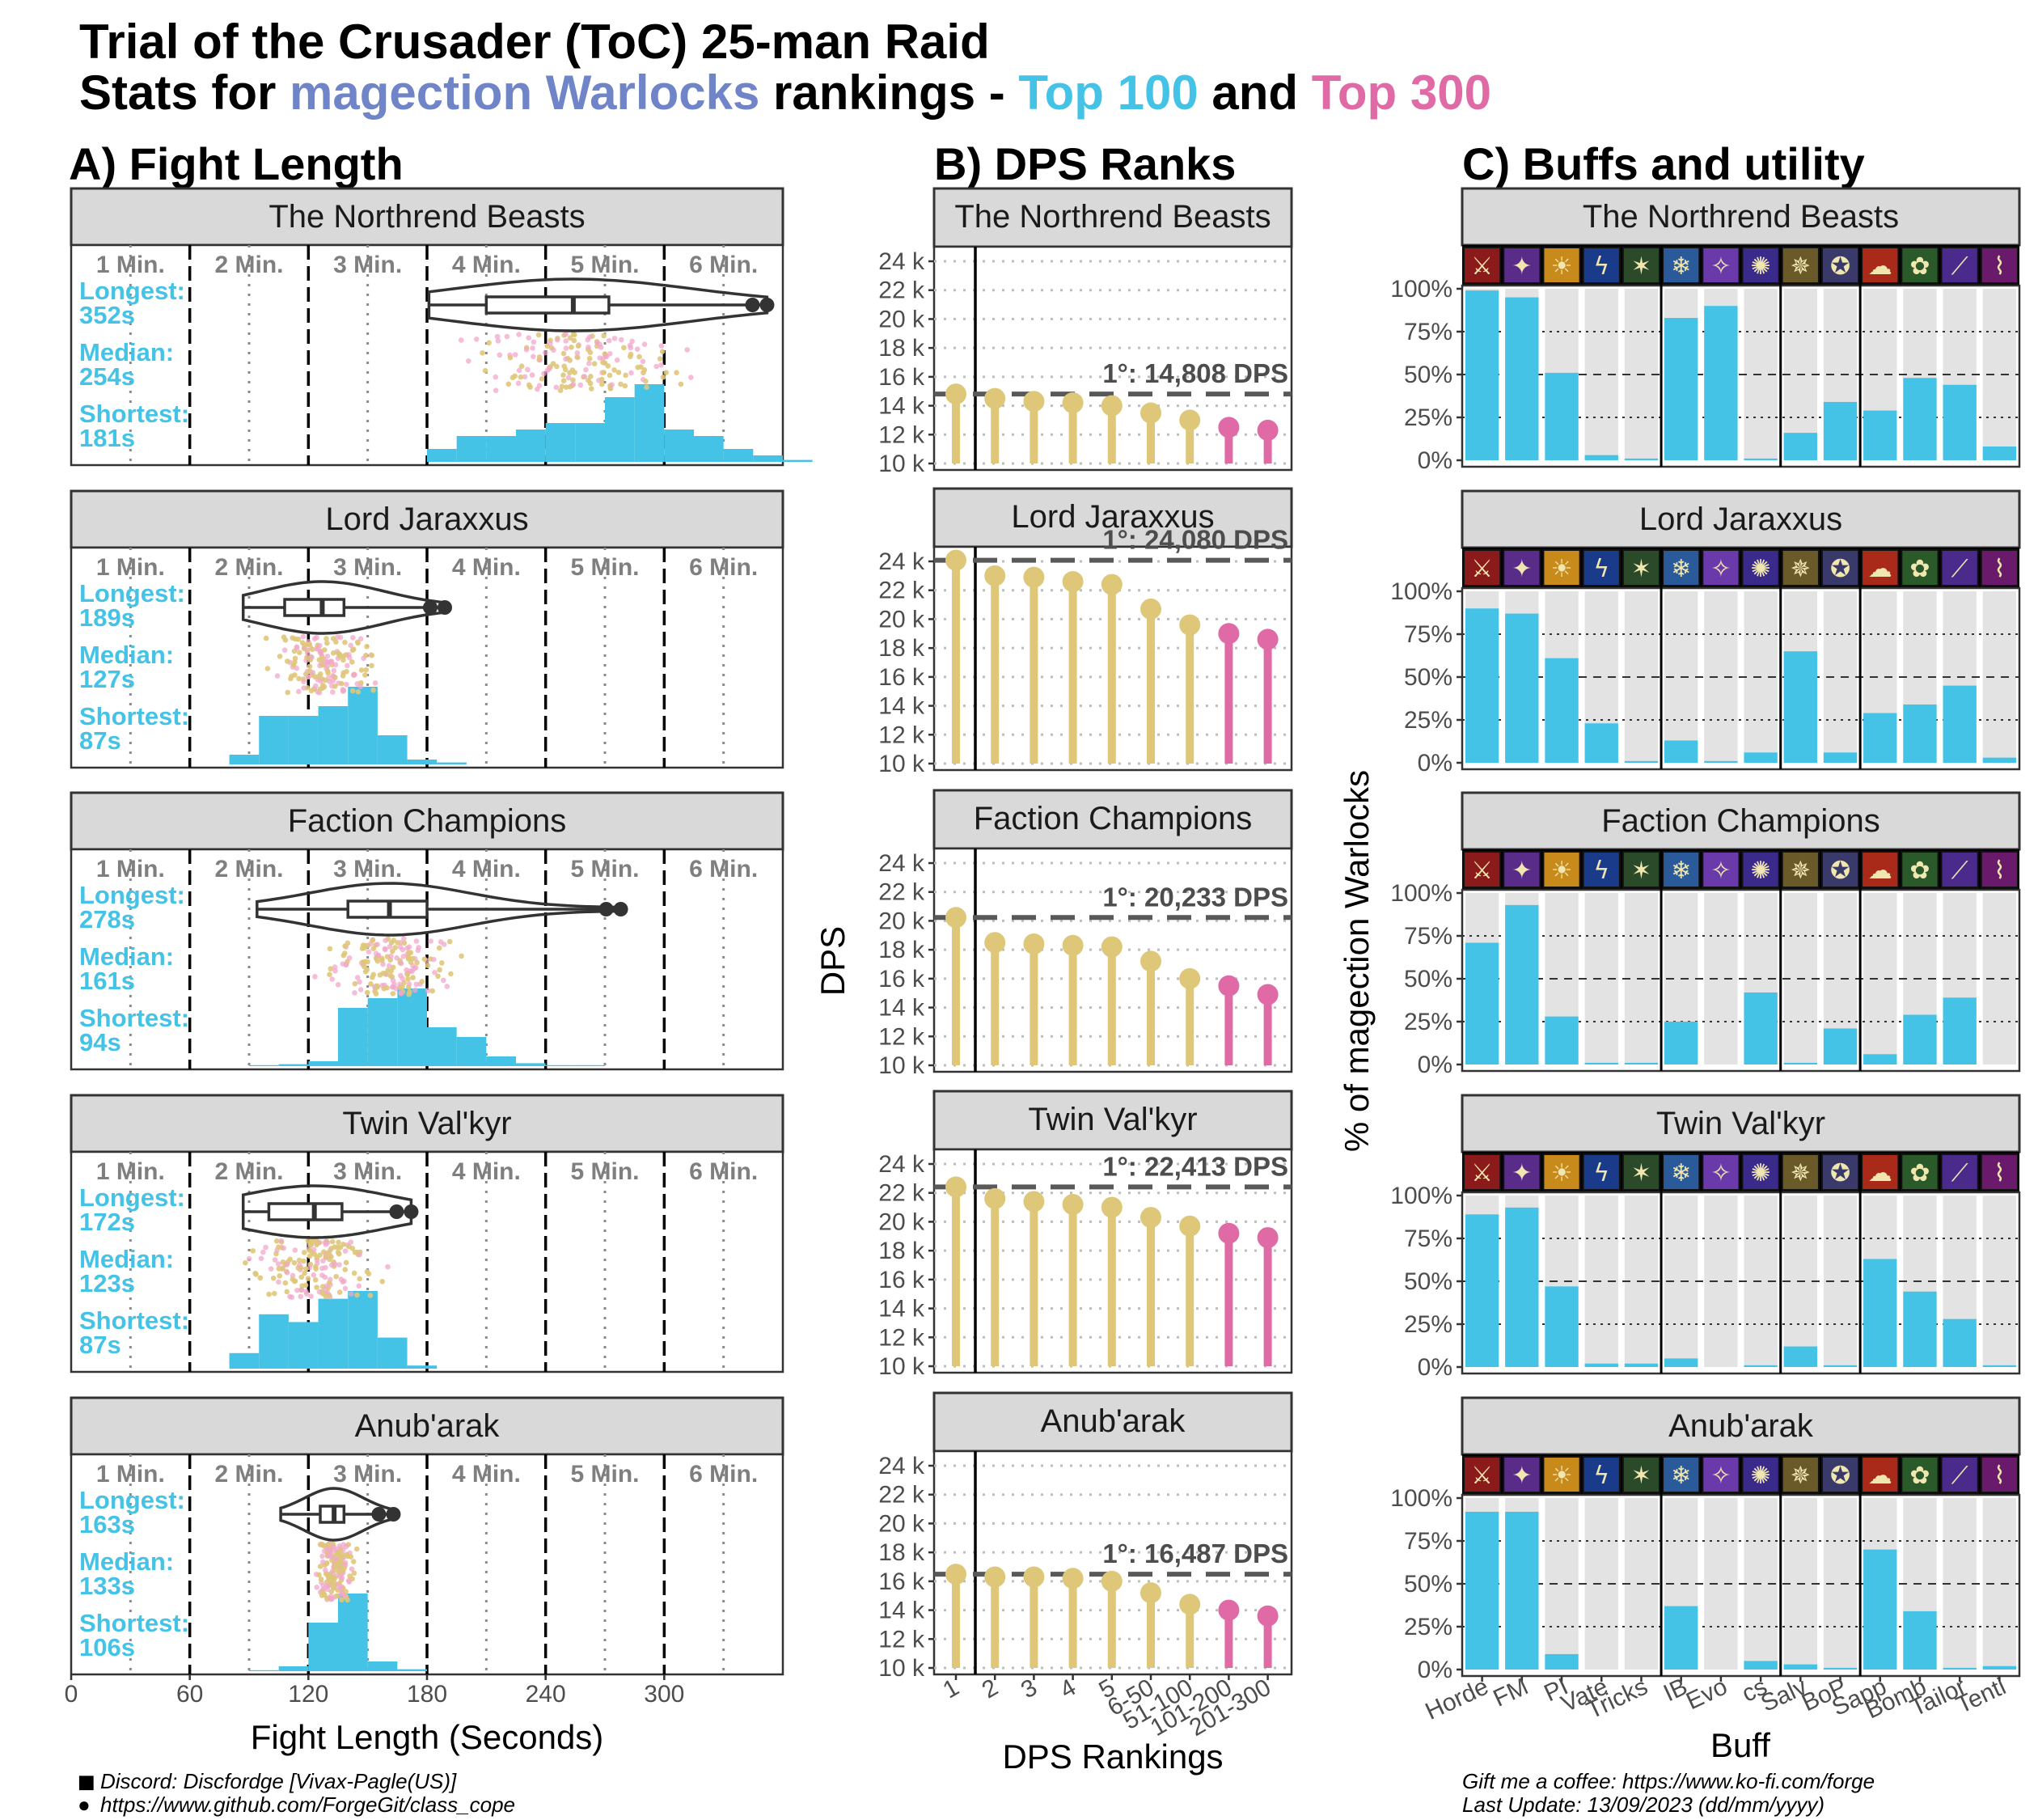 This screenshot has height=1820, width=2038. I want to click on stat-label: Longest:, so click(132, 291).